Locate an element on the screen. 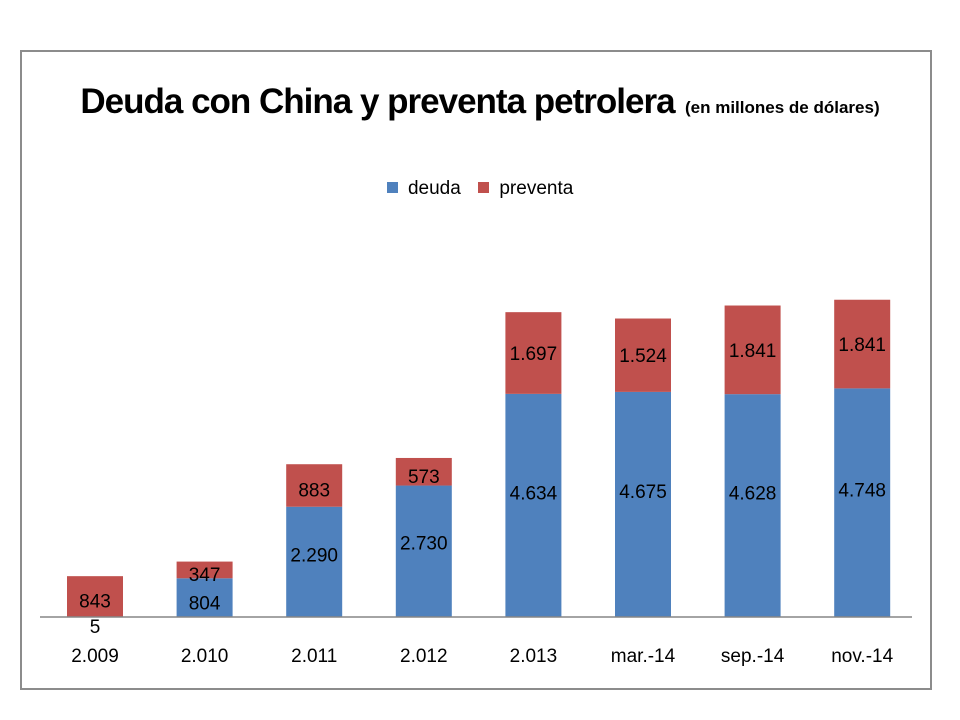  data-label-preventa-7: 1.841 is located at coordinates (862, 345).